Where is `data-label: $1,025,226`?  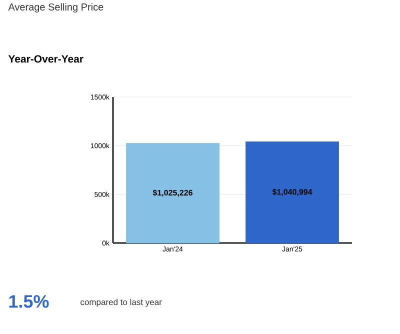
data-label: $1,025,226 is located at coordinates (172, 193).